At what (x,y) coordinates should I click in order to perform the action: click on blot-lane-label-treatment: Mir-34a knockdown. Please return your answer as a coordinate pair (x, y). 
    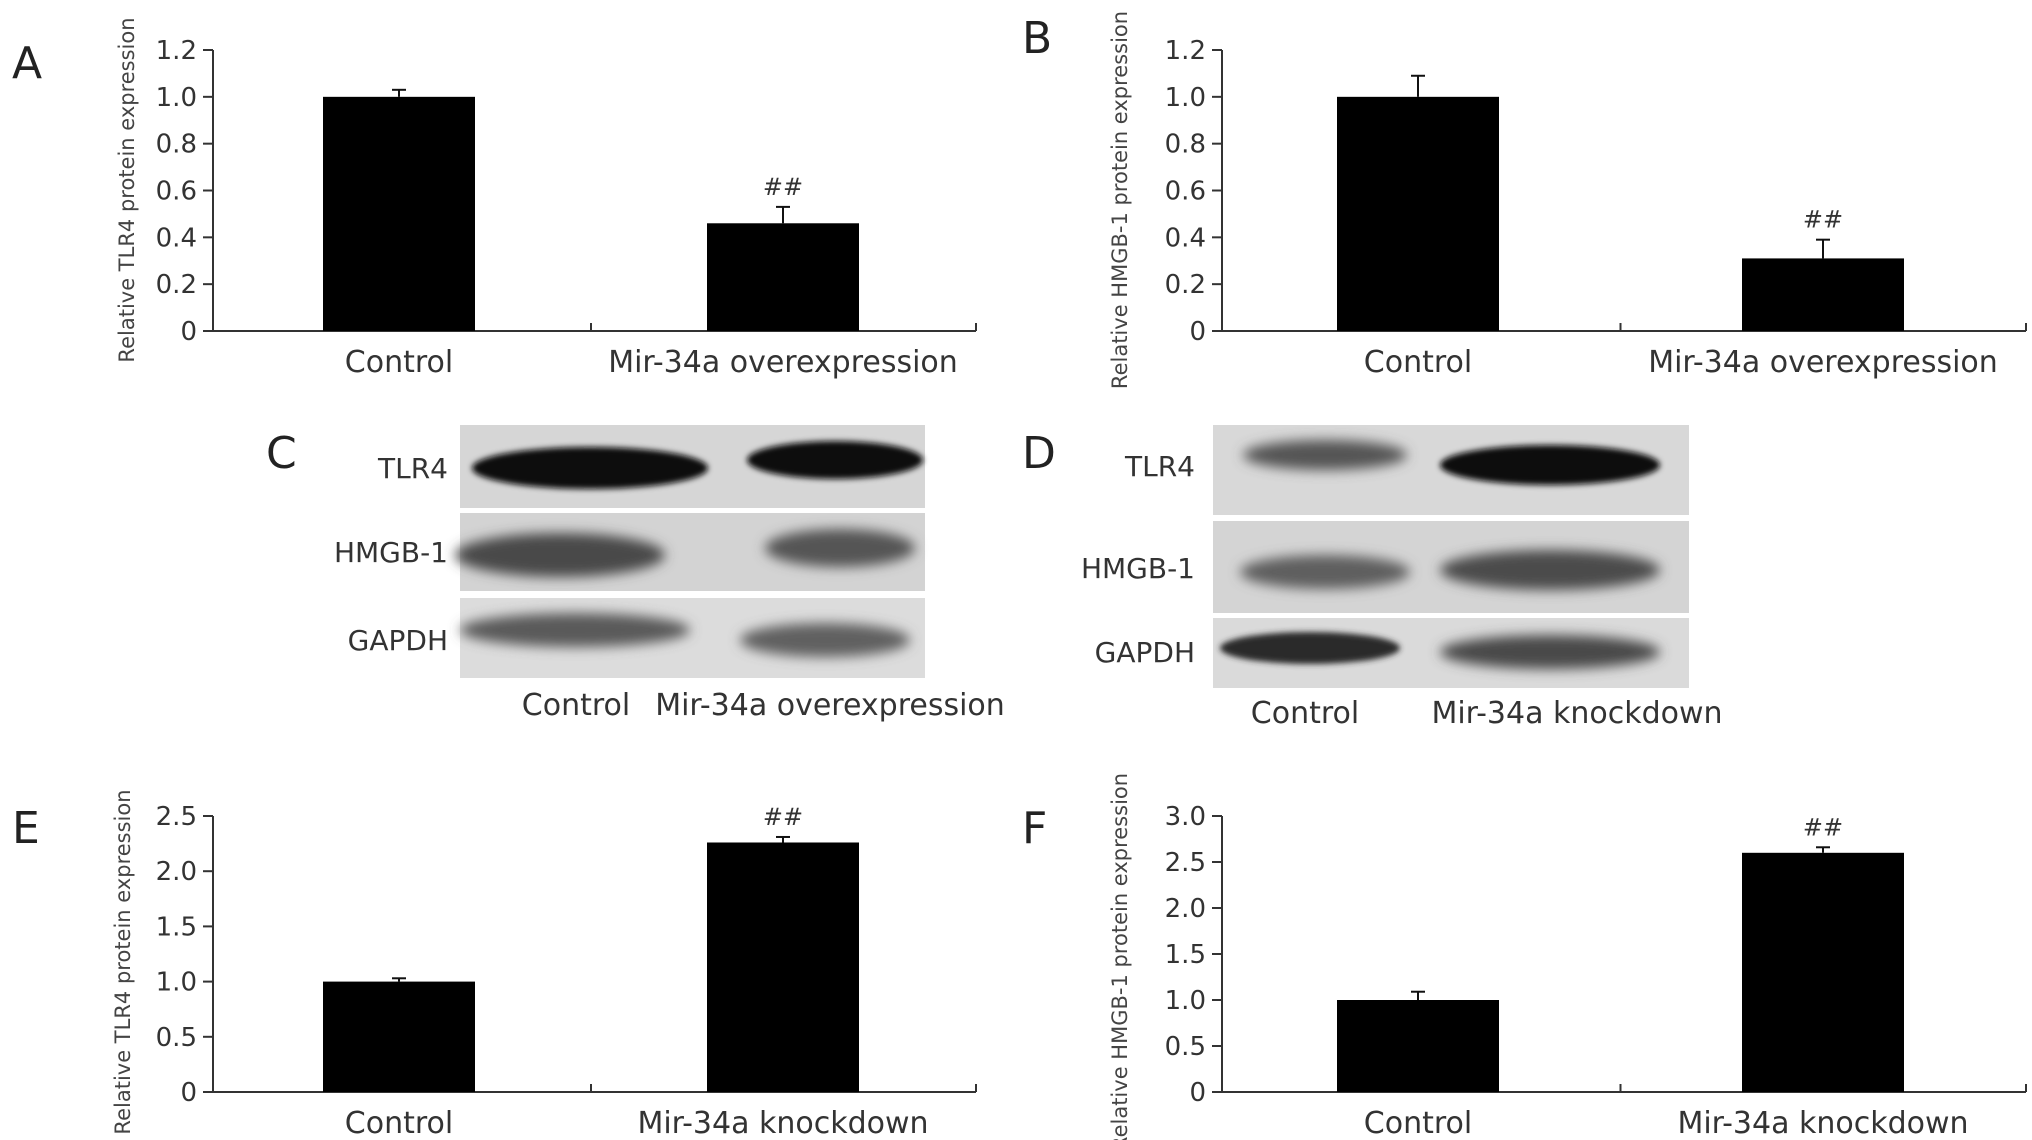
    Looking at the image, I should click on (1576, 713).